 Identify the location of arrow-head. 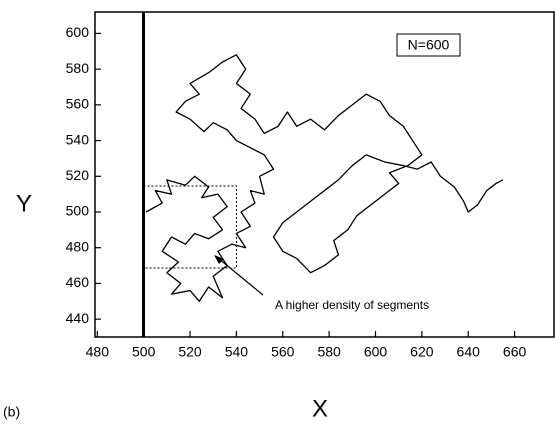
(219, 259).